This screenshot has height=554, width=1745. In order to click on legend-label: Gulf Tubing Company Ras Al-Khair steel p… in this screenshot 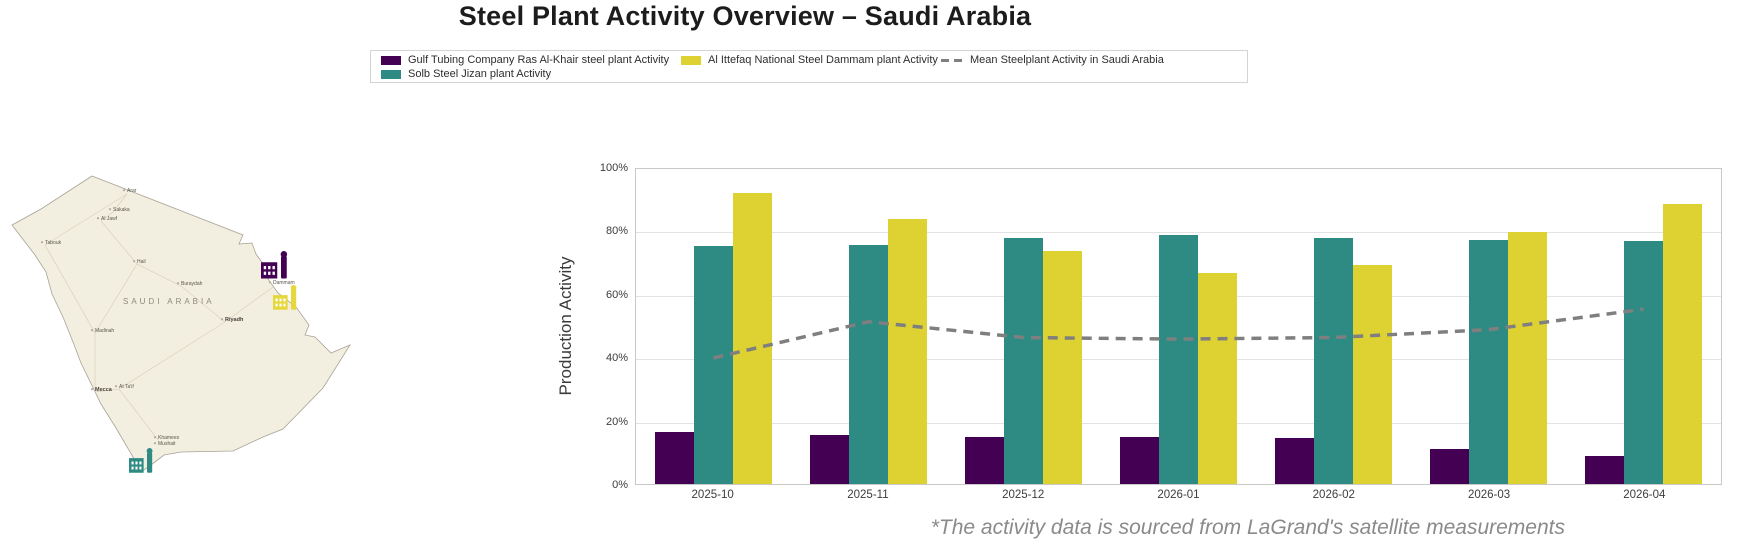, I will do `click(539, 60)`.